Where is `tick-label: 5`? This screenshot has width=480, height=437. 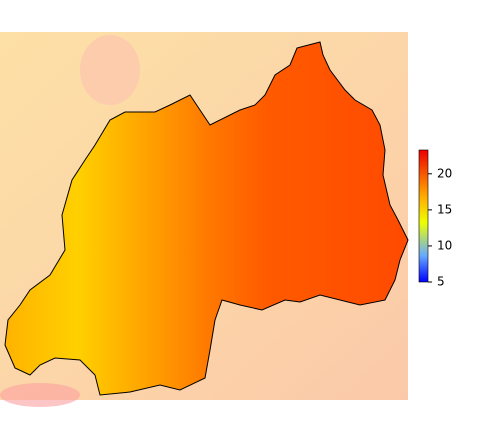
tick-label: 5 is located at coordinates (441, 282).